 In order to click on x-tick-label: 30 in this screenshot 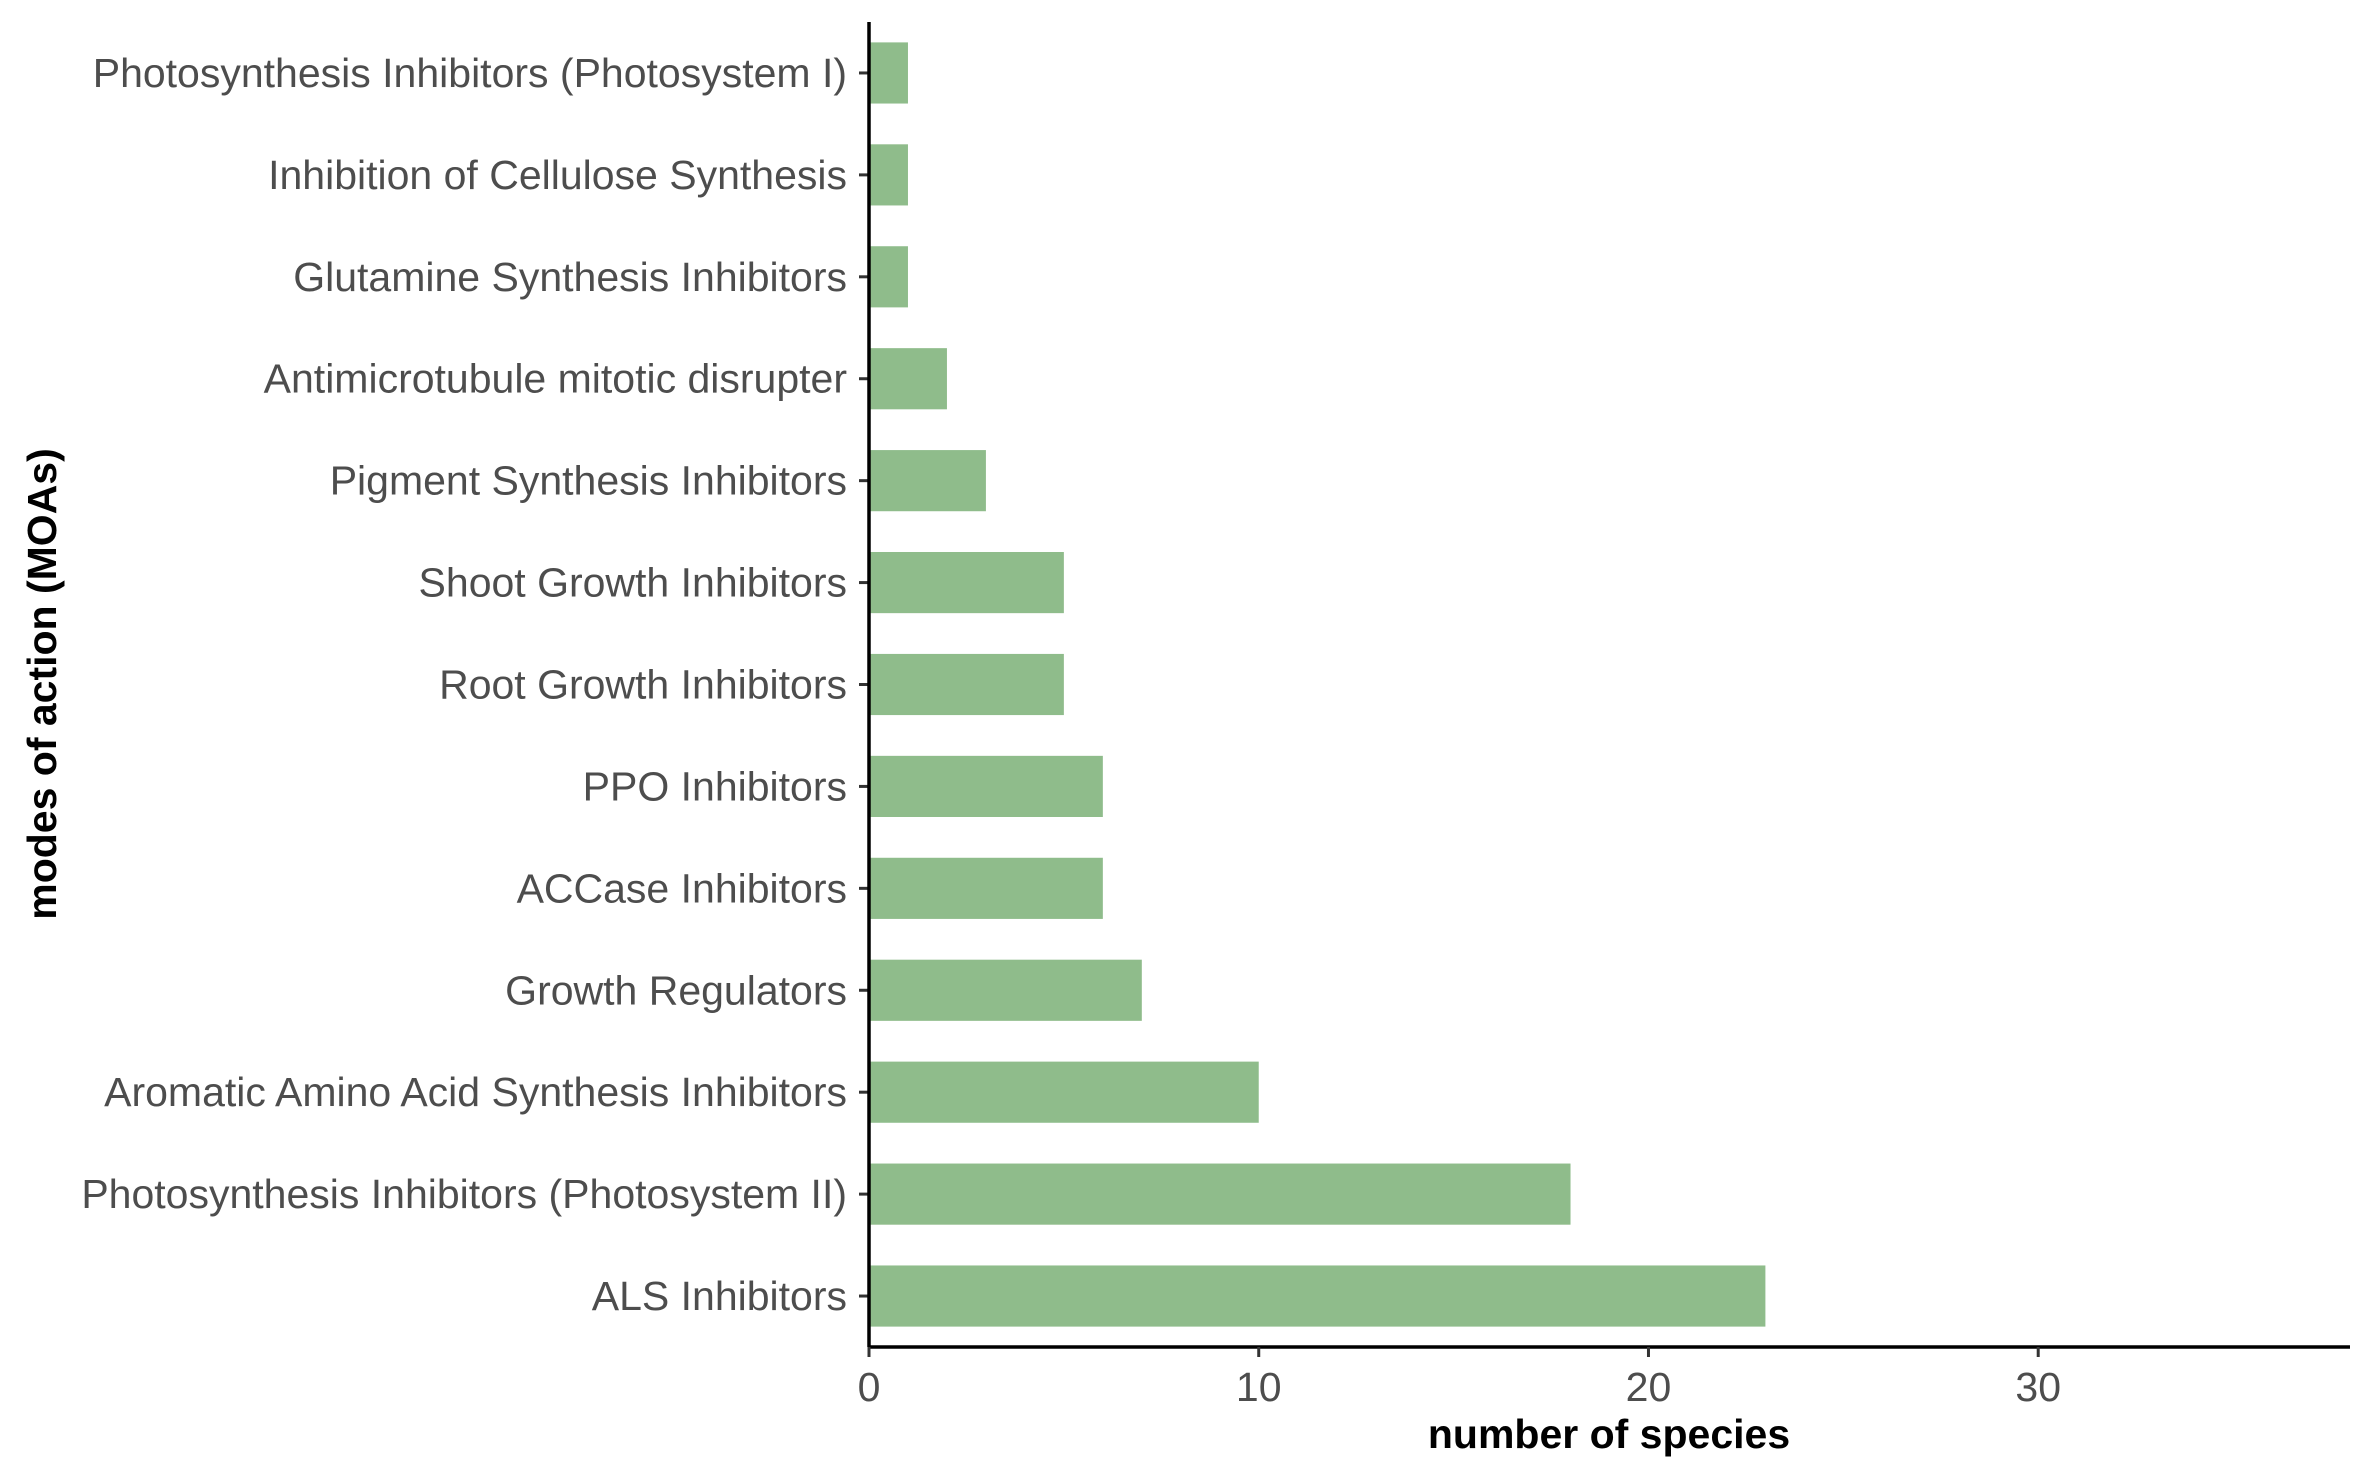, I will do `click(2038, 1387)`.